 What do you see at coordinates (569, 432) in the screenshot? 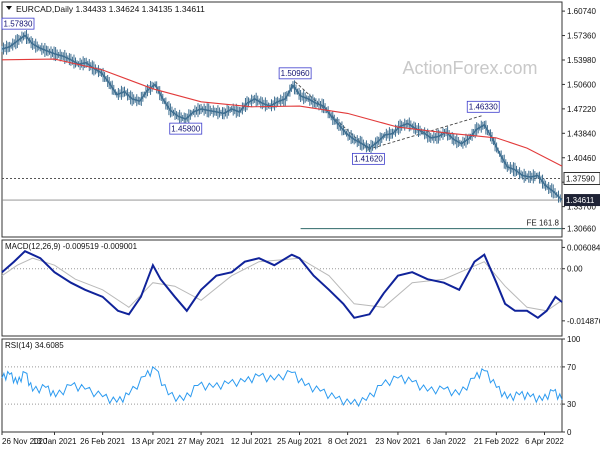
I see `rsi-y-tick-label: 0` at bounding box center [569, 432].